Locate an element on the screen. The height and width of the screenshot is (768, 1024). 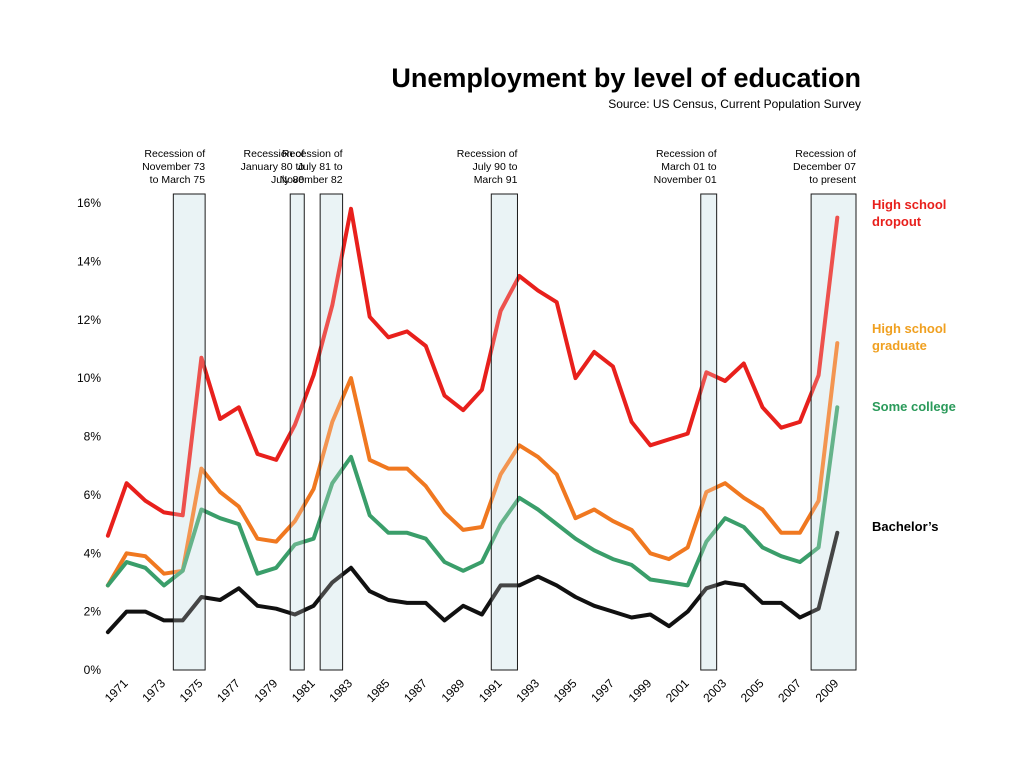
recession-label-line: July 90 to is located at coordinates (495, 167).